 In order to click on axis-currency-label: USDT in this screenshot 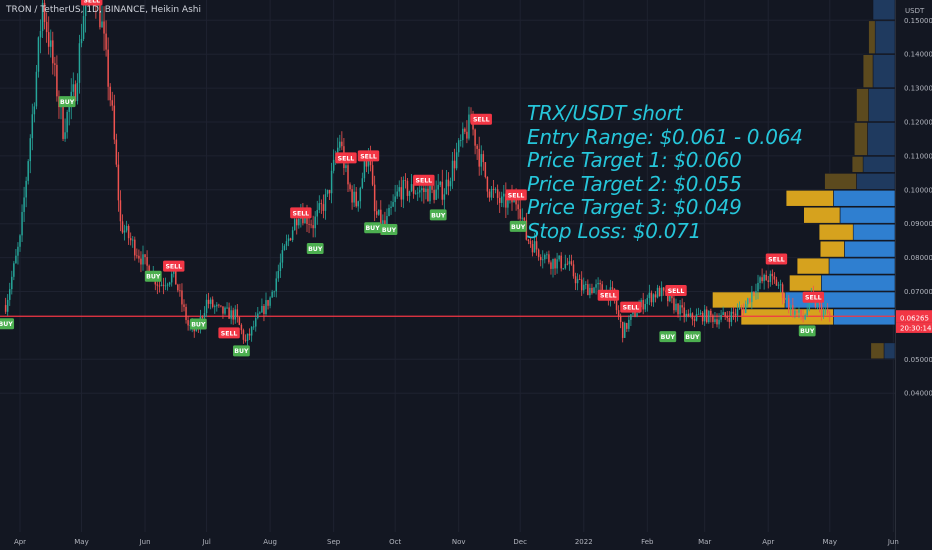, I will do `click(915, 11)`.